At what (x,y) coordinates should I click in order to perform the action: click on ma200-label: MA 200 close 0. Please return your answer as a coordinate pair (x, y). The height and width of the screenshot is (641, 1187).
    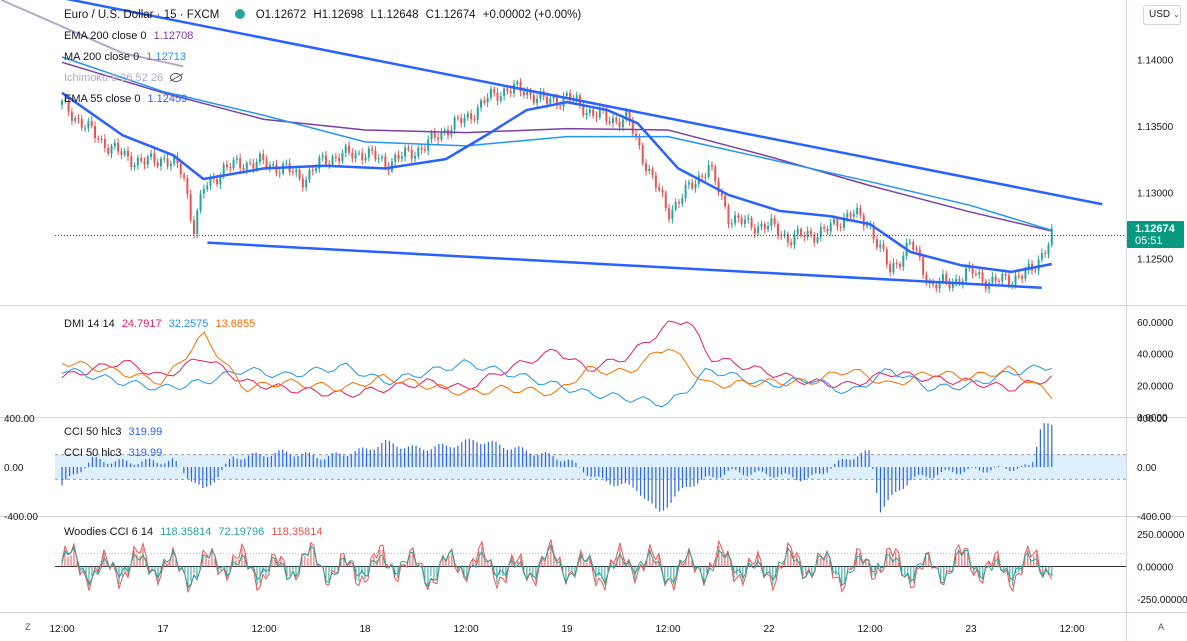
    Looking at the image, I should click on (102, 57).